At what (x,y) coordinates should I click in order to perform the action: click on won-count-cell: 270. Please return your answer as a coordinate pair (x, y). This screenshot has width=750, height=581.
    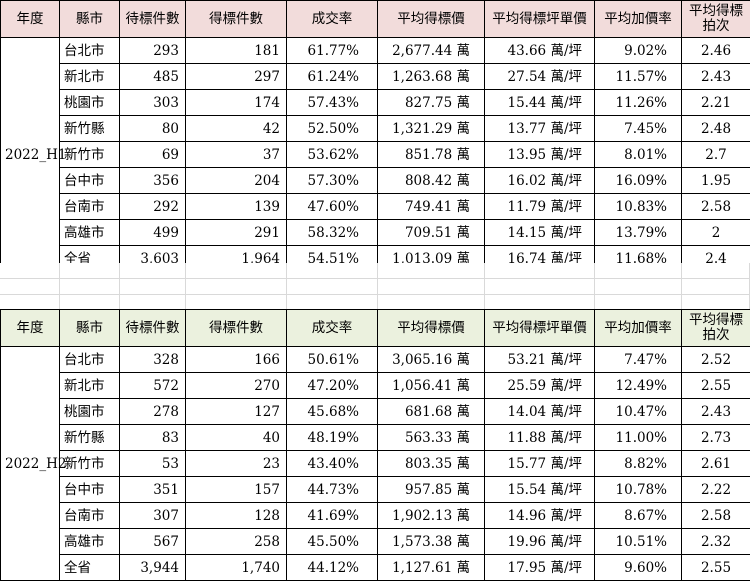
    Looking at the image, I should click on (236, 386).